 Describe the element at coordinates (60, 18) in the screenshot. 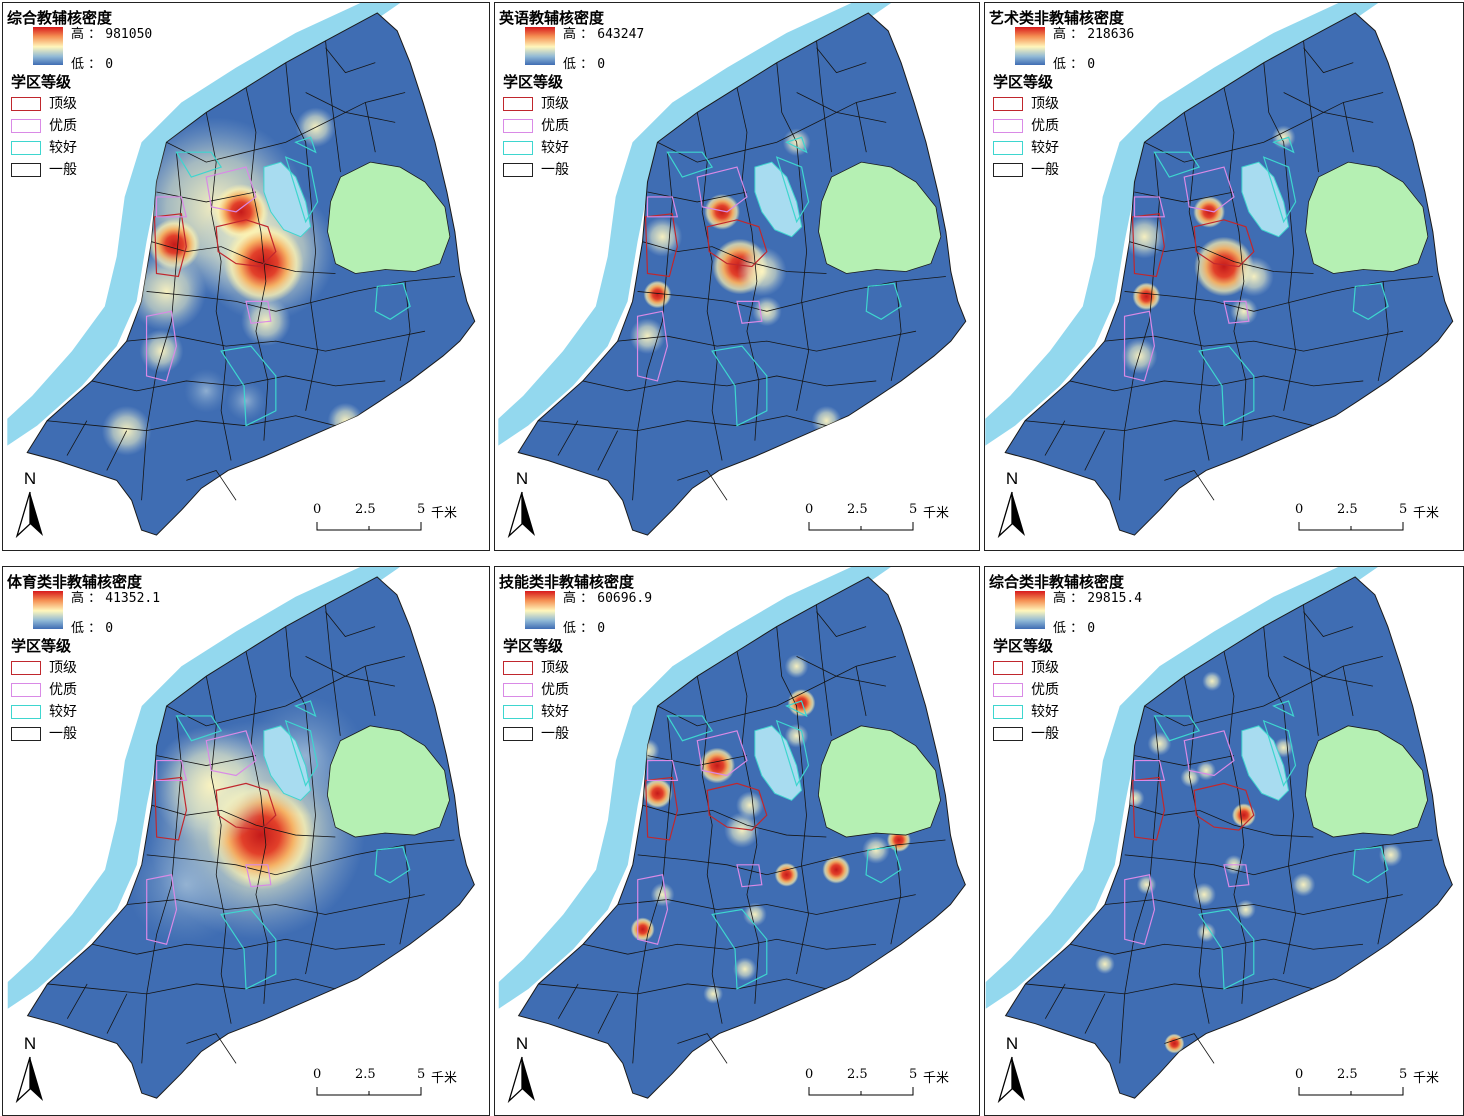

I see `panel-title: 综合教辅核密度` at that location.